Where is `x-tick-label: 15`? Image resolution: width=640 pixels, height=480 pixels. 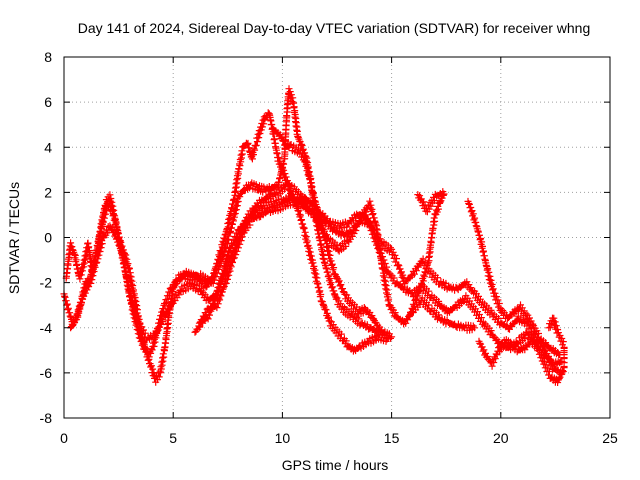
x-tick-label: 15 is located at coordinates (392, 438).